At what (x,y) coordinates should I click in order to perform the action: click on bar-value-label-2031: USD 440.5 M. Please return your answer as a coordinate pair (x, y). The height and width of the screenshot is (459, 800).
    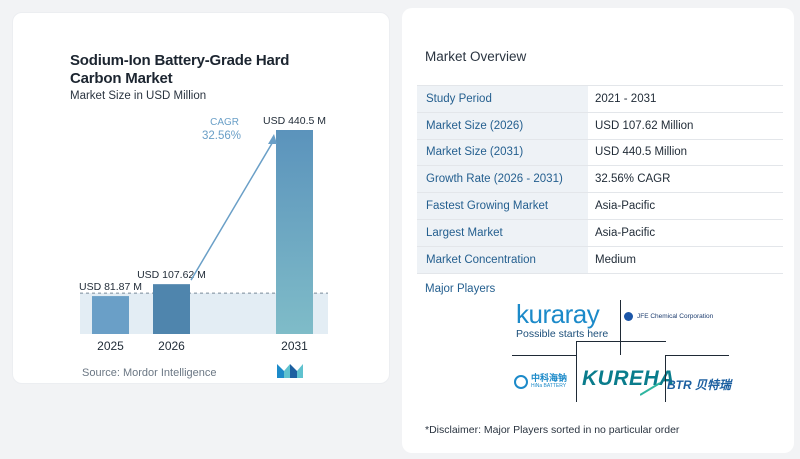
    Looking at the image, I should click on (294, 121).